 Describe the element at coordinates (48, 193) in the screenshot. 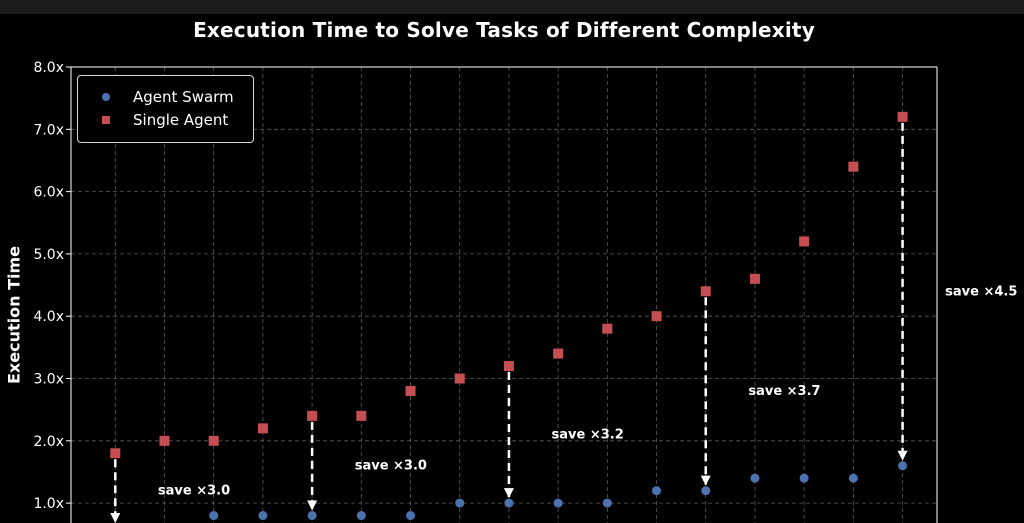

I see `y-tick-label: 6.0x` at that location.